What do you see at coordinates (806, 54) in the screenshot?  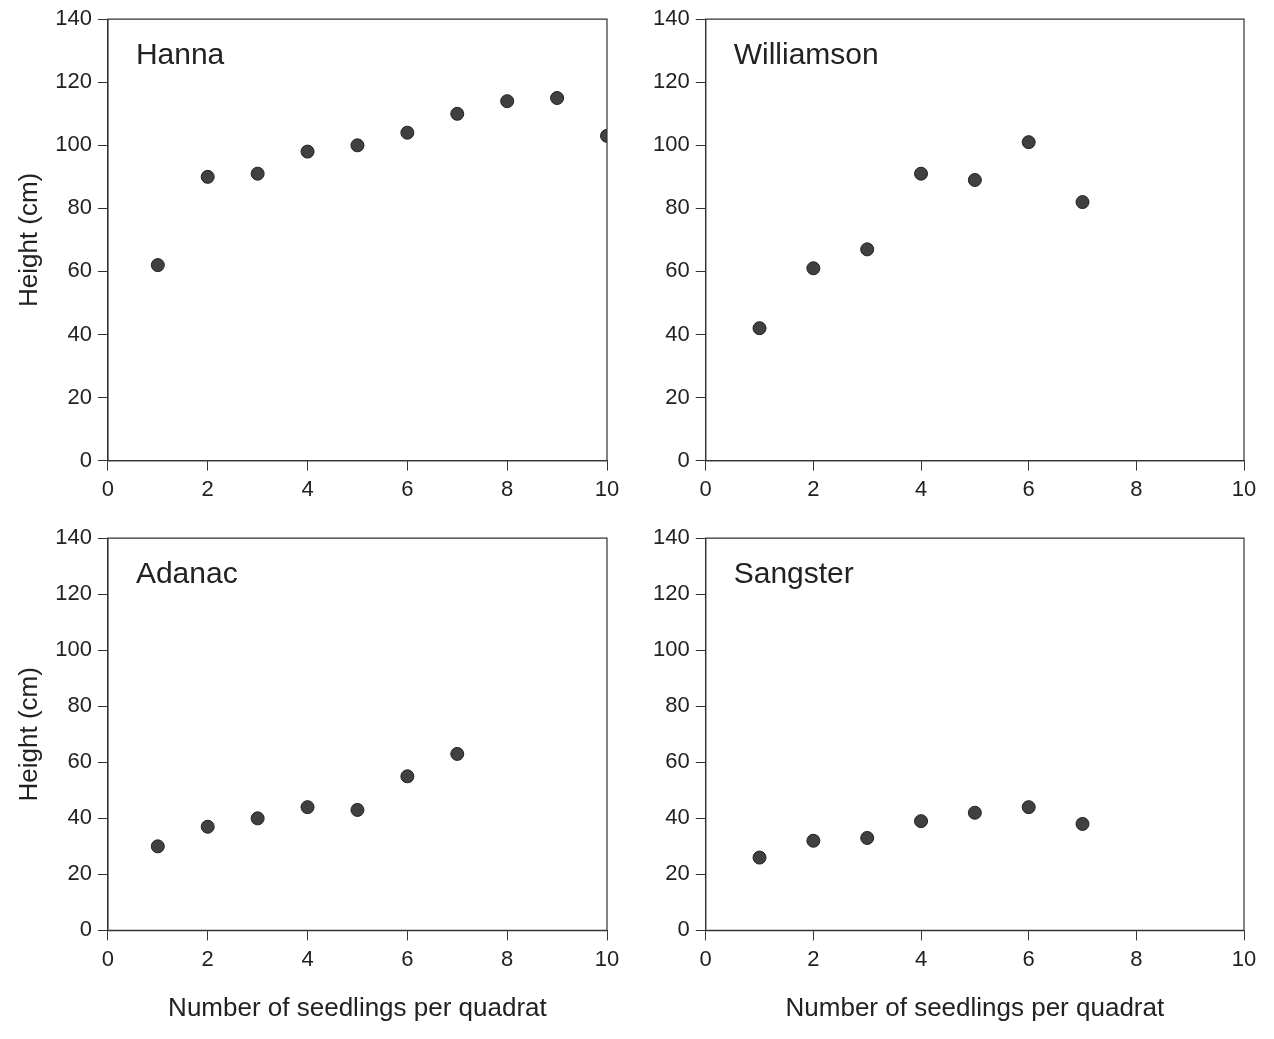 I see `annotation: Williamson` at bounding box center [806, 54].